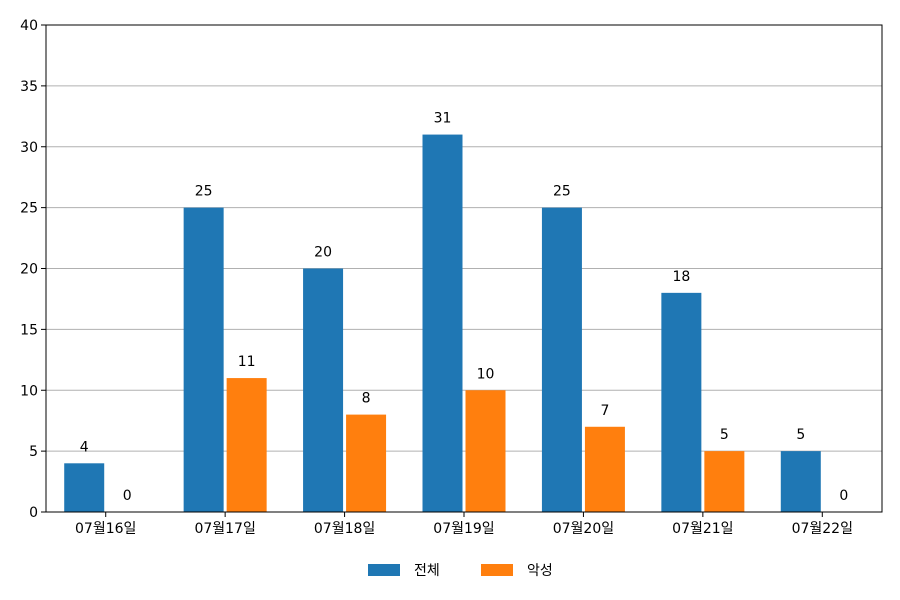 The height and width of the screenshot is (600, 900). What do you see at coordinates (540, 571) in the screenshot?
I see `legend-label: 악성` at bounding box center [540, 571].